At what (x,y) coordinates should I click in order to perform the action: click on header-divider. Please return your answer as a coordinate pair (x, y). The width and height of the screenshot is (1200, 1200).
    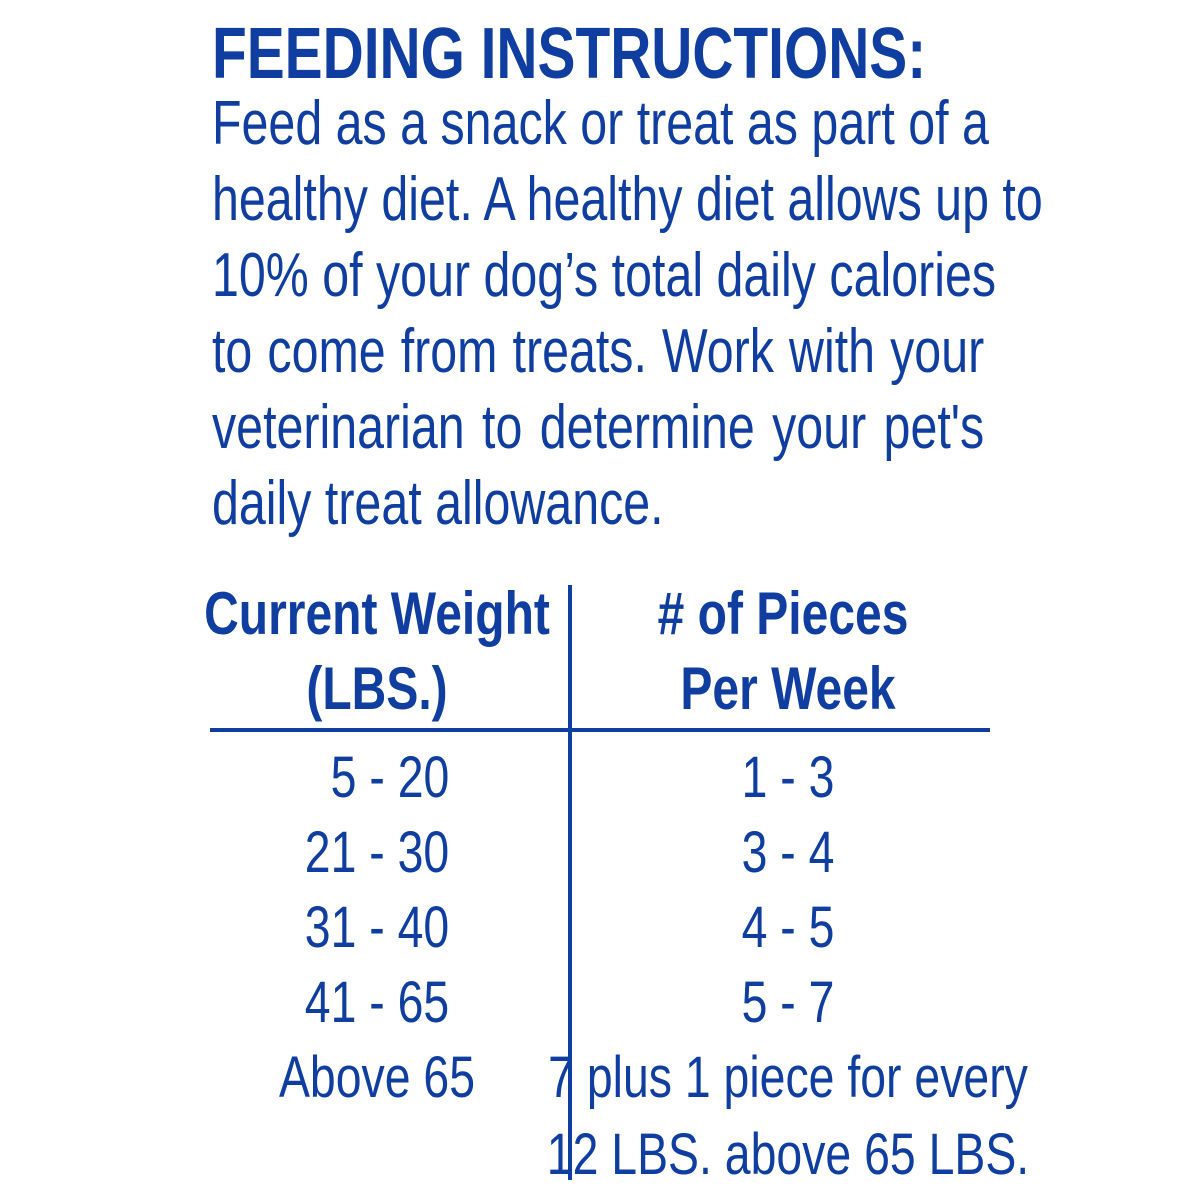
    Looking at the image, I should click on (600, 730).